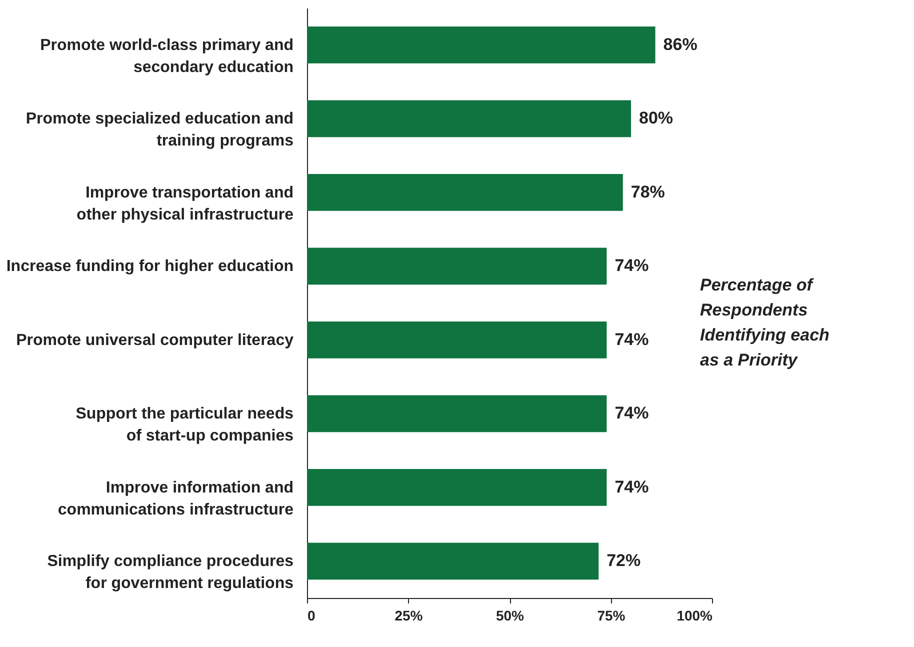 The height and width of the screenshot is (647, 914). Describe the element at coordinates (409, 616) in the screenshot. I see `x-tick-label: 25%` at that location.